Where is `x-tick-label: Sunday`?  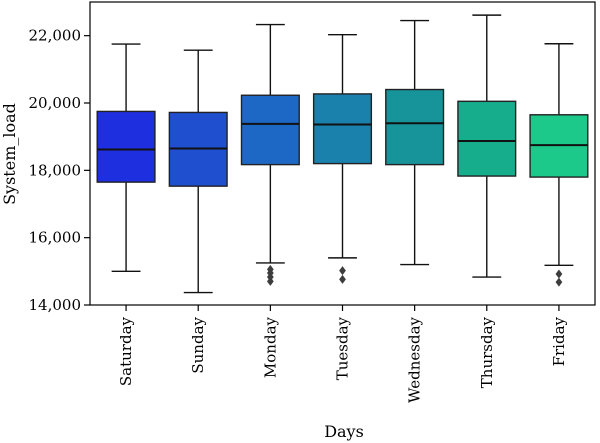
x-tick-label: Sunday is located at coordinates (198, 344).